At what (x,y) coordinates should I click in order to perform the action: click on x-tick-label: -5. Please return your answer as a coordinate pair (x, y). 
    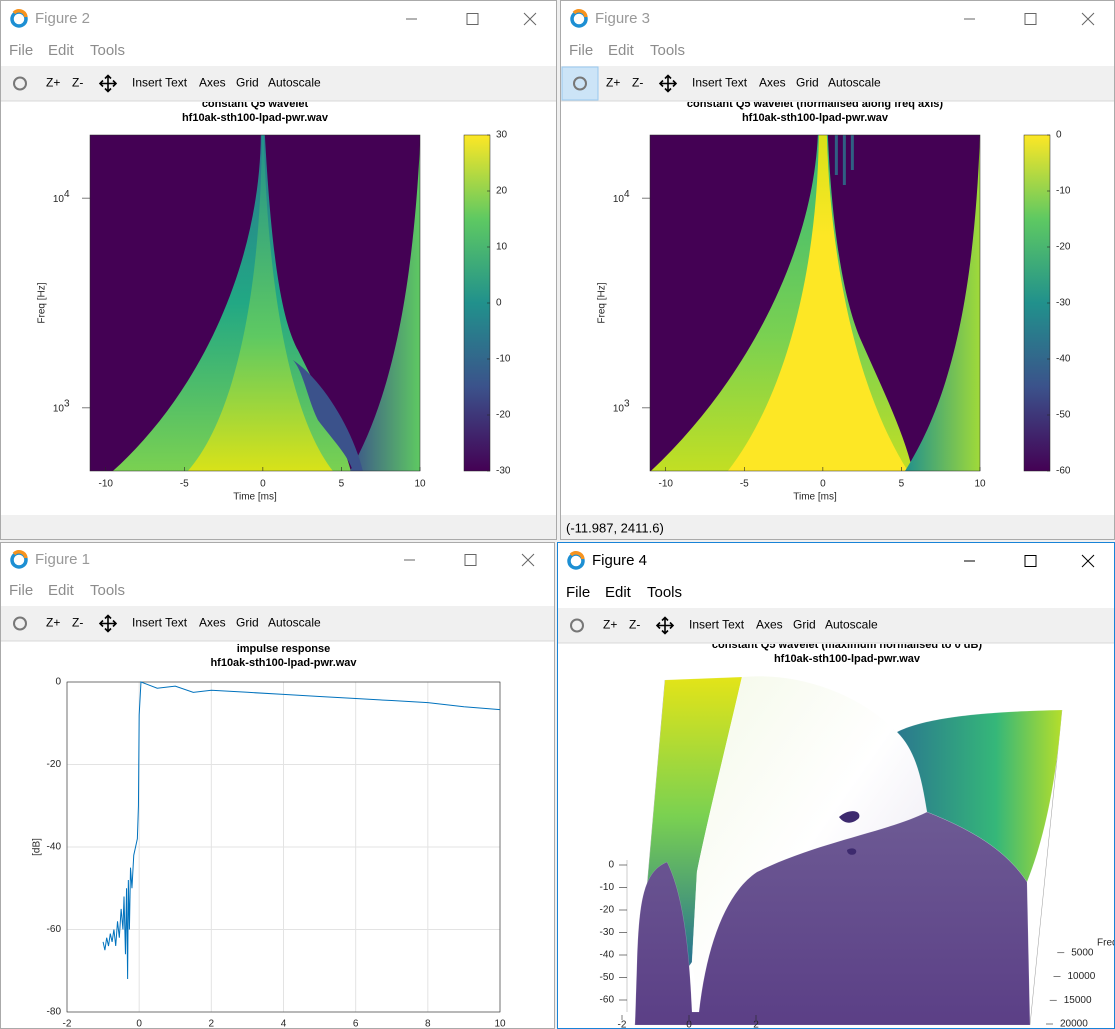
    Looking at the image, I should click on (184, 484).